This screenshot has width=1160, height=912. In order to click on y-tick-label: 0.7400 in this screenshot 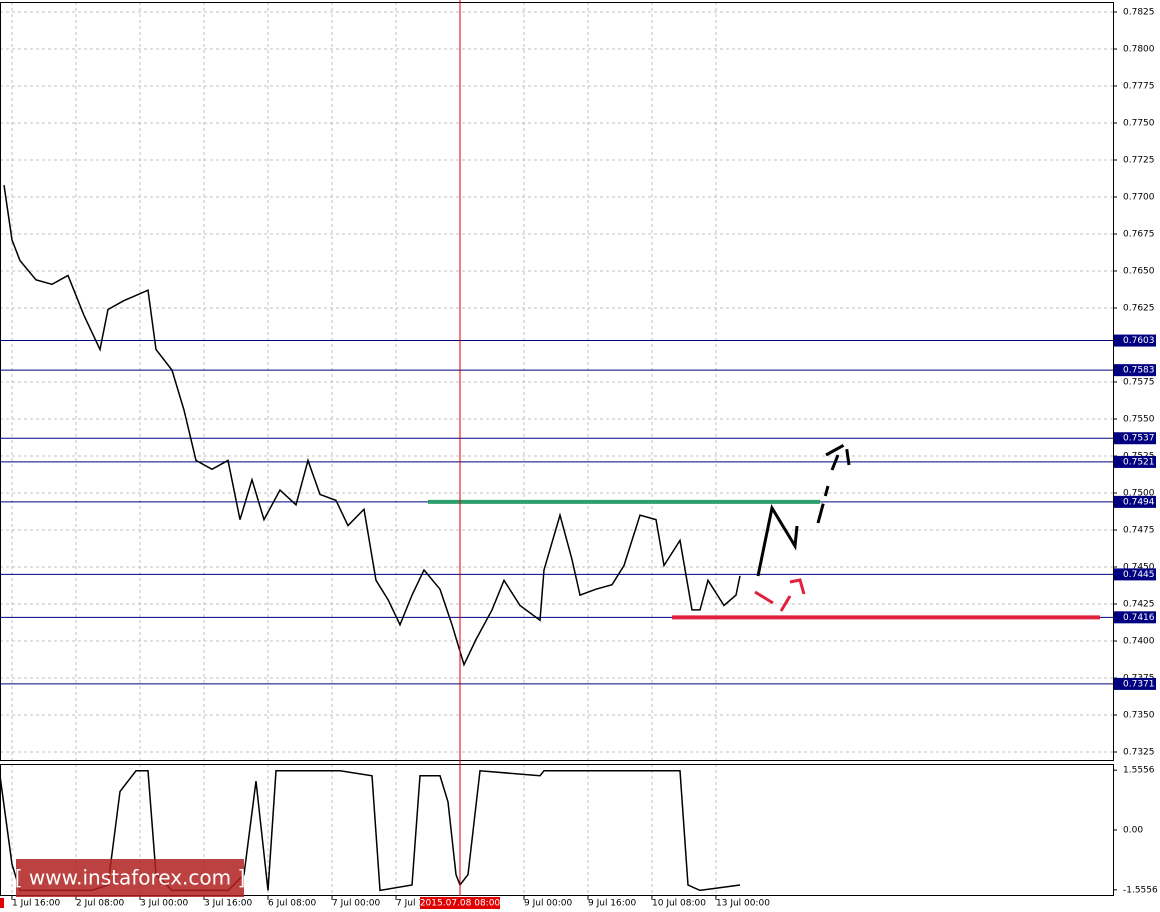, I will do `click(1139, 642)`.